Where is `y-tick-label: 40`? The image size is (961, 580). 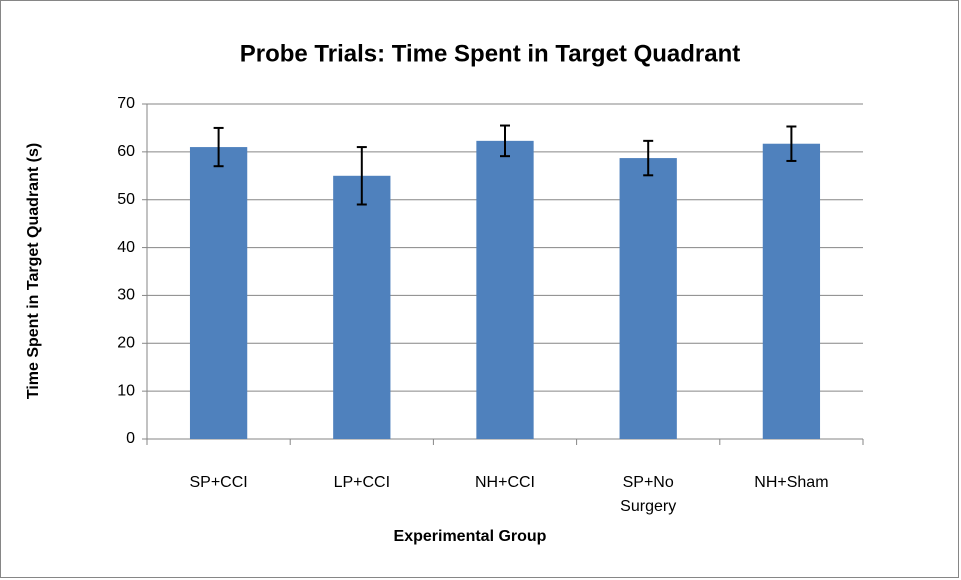 y-tick-label: 40 is located at coordinates (126, 247).